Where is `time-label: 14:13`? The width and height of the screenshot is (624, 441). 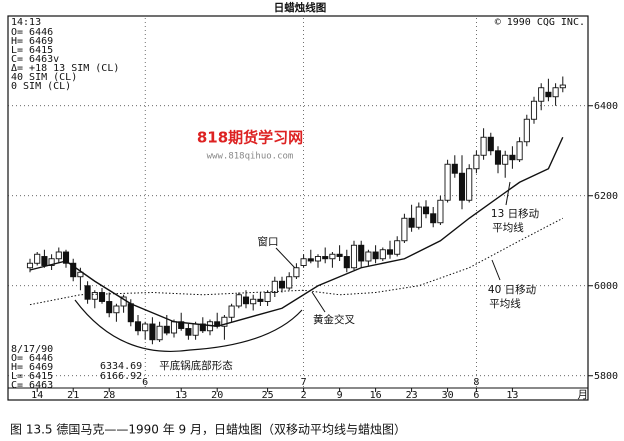
time-label: 14:13 is located at coordinates (26, 22).